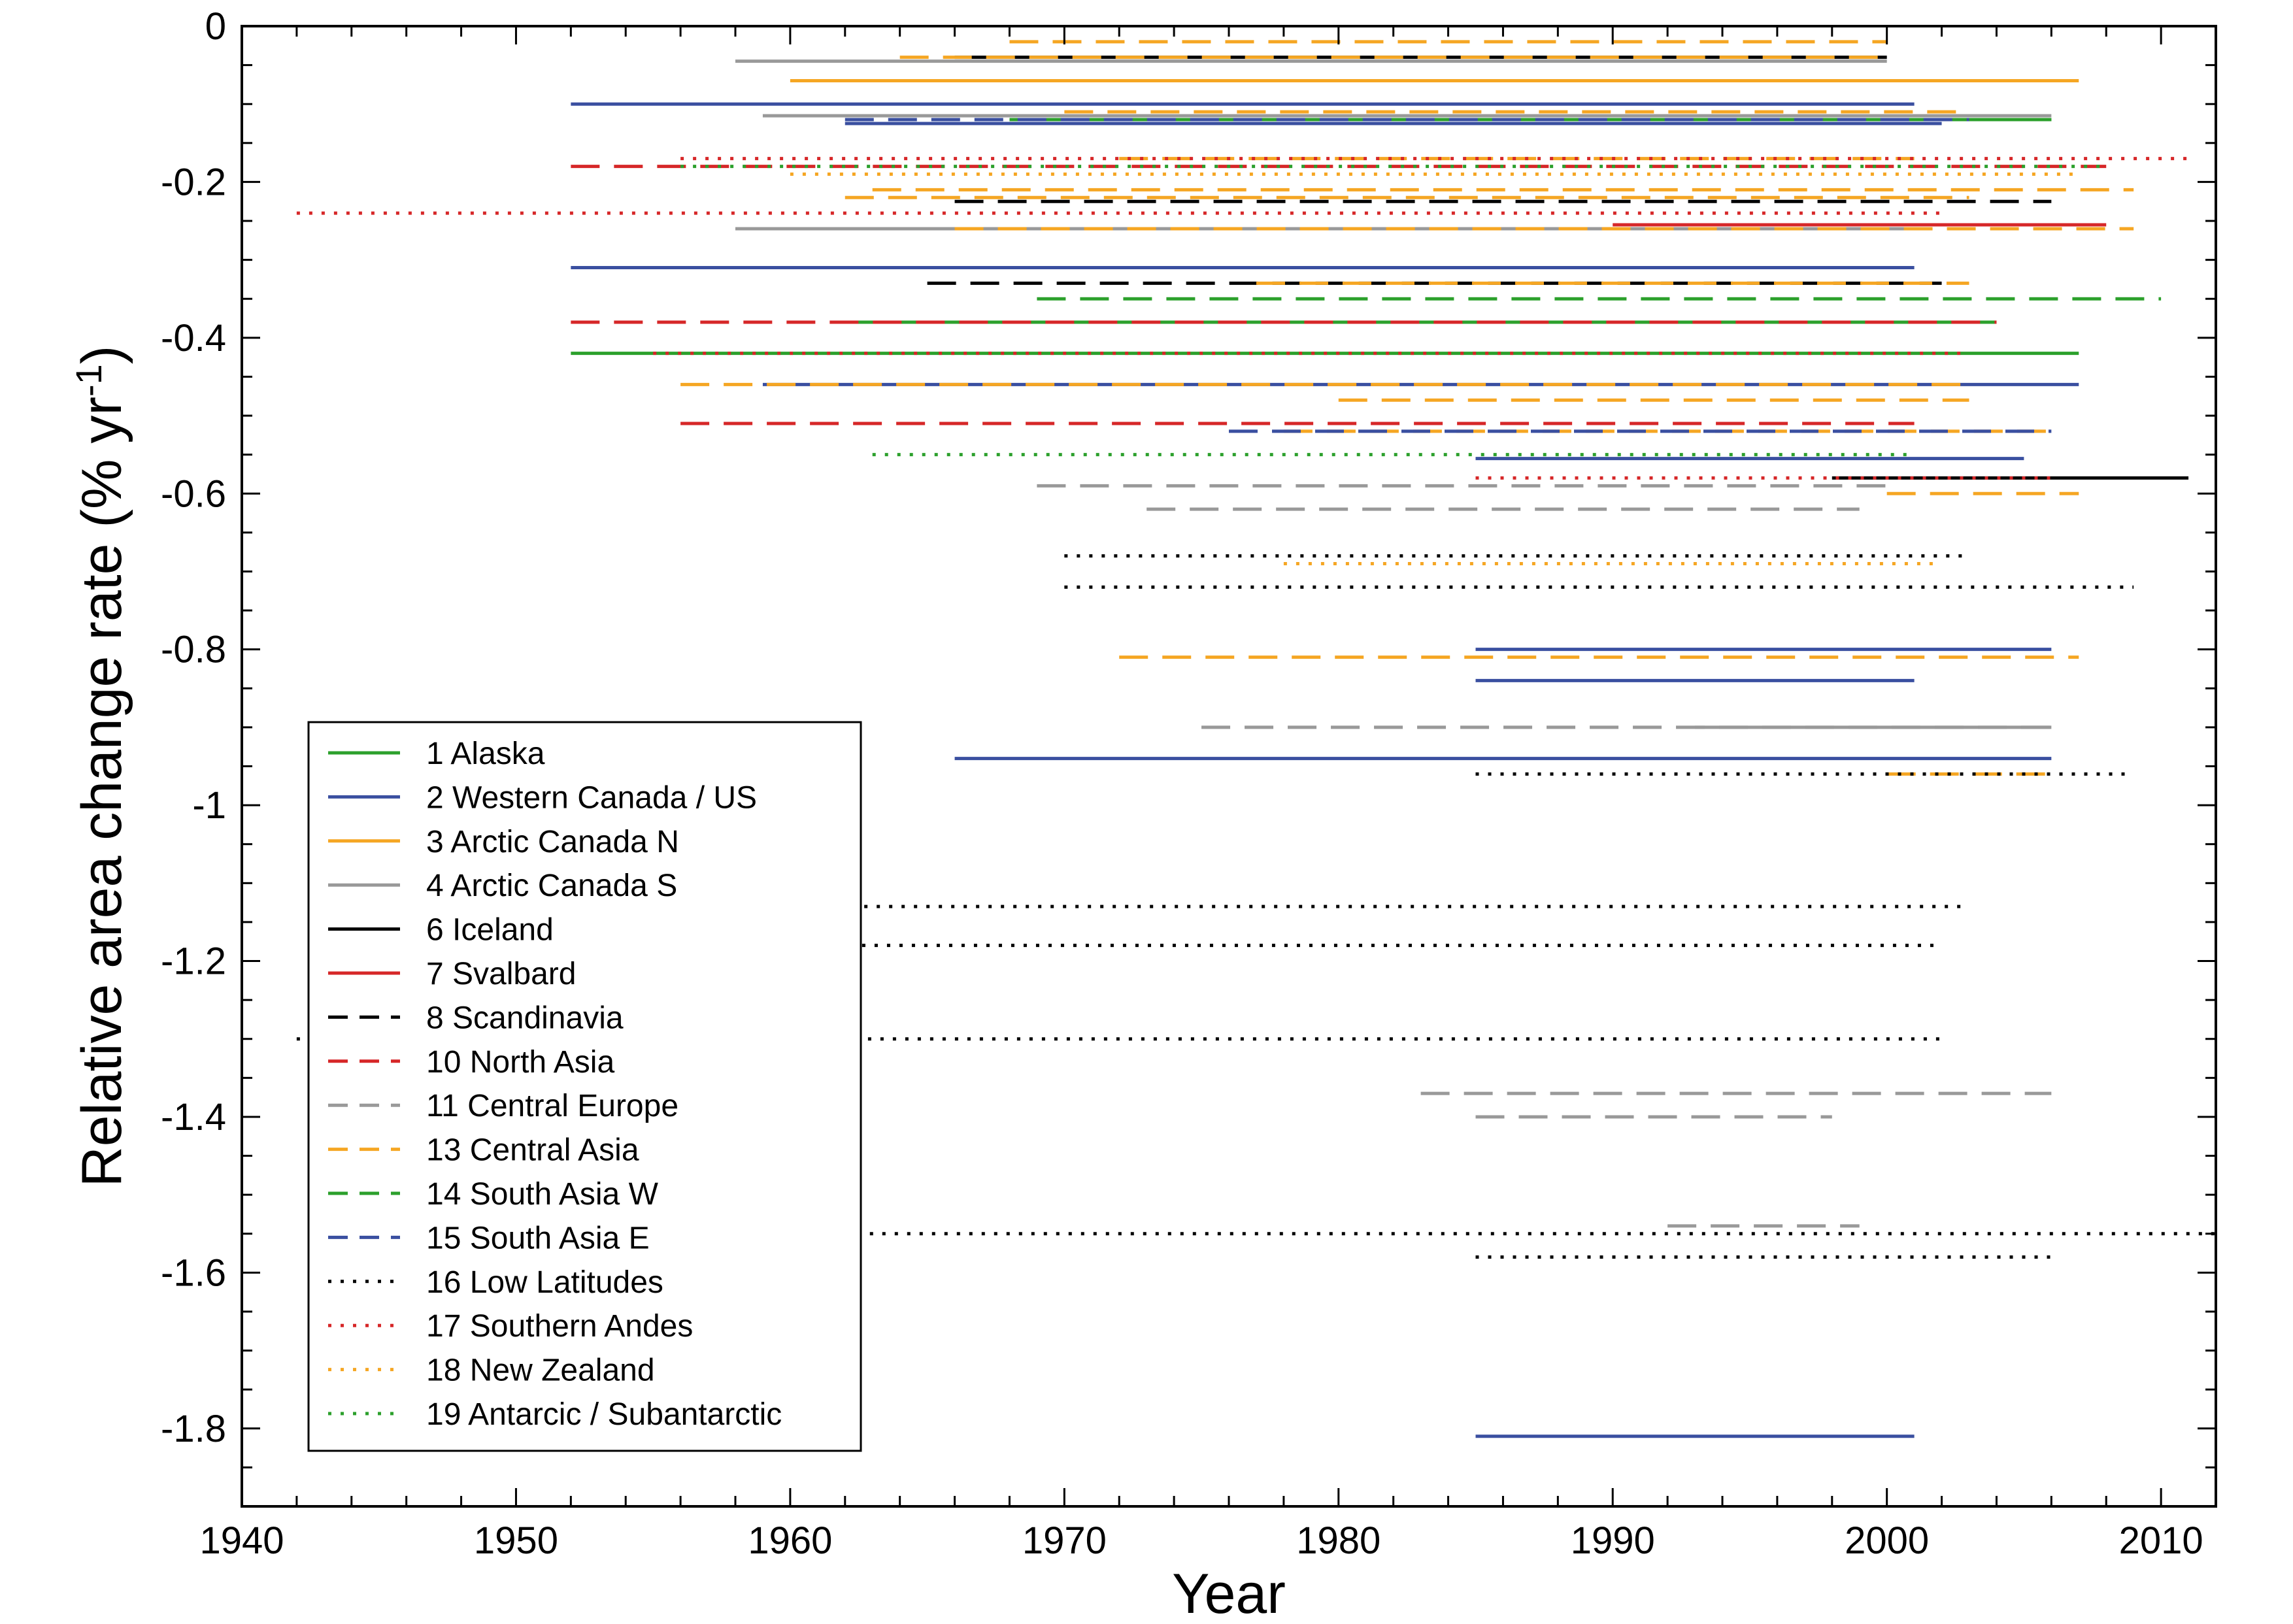 Image resolution: width=2293 pixels, height=1624 pixels. What do you see at coordinates (532, 1150) in the screenshot?
I see `legend-label: 13 Central Asia` at bounding box center [532, 1150].